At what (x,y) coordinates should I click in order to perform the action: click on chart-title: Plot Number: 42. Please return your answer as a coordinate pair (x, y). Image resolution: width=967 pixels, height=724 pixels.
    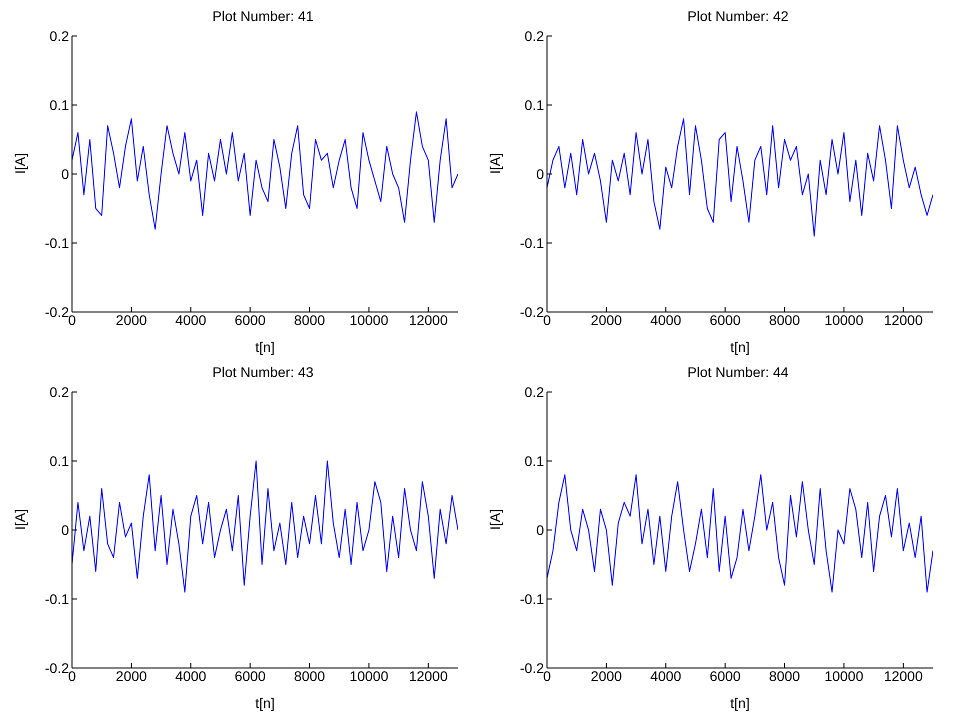
    Looking at the image, I should click on (738, 17).